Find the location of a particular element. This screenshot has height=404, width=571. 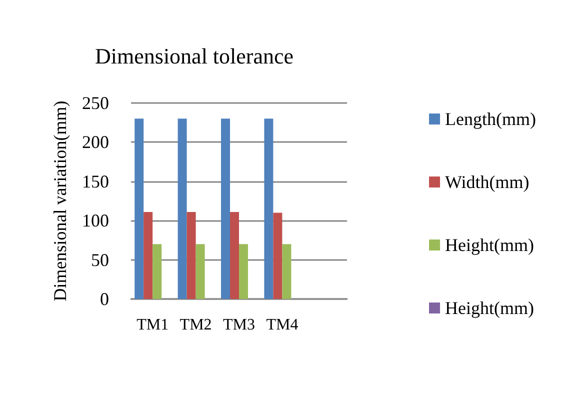

y-axis-title: Dimensional variation(mm) is located at coordinates (60, 201).